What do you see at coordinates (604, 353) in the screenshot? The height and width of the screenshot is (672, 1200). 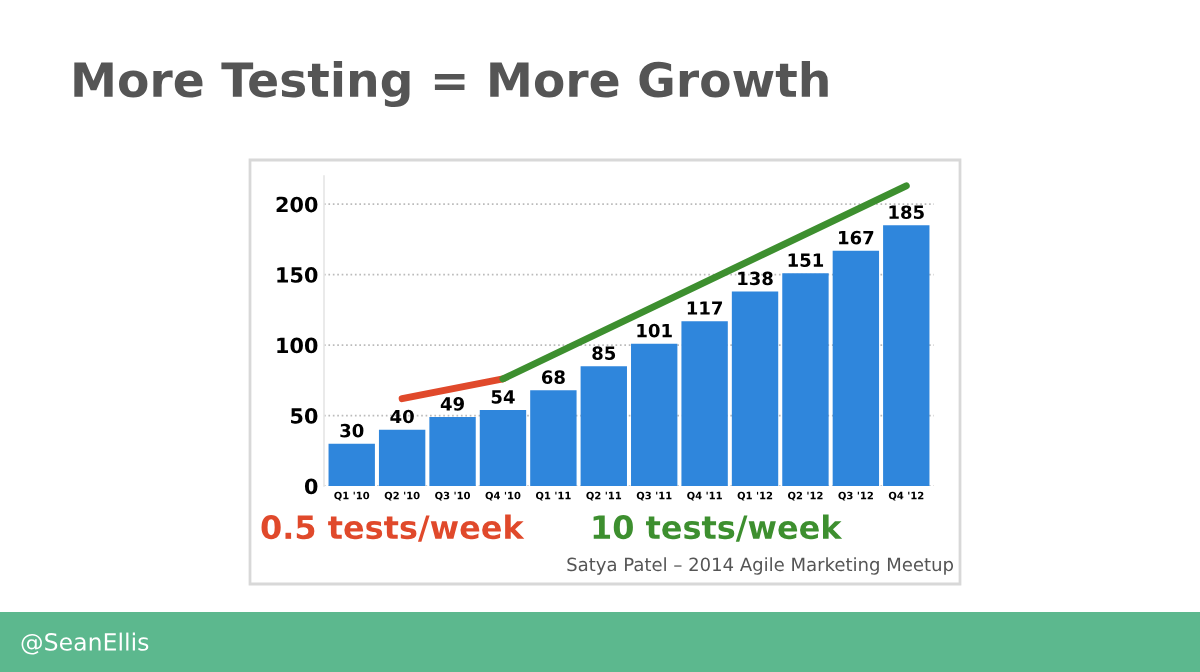 I see `data-label: 85` at bounding box center [604, 353].